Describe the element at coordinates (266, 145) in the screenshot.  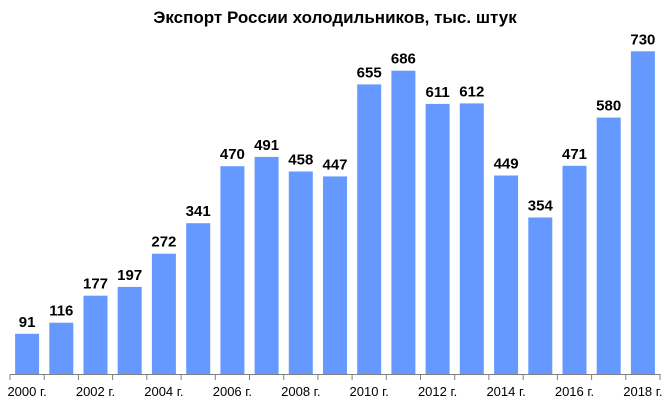
I see `bar-value-label-7: 491` at that location.